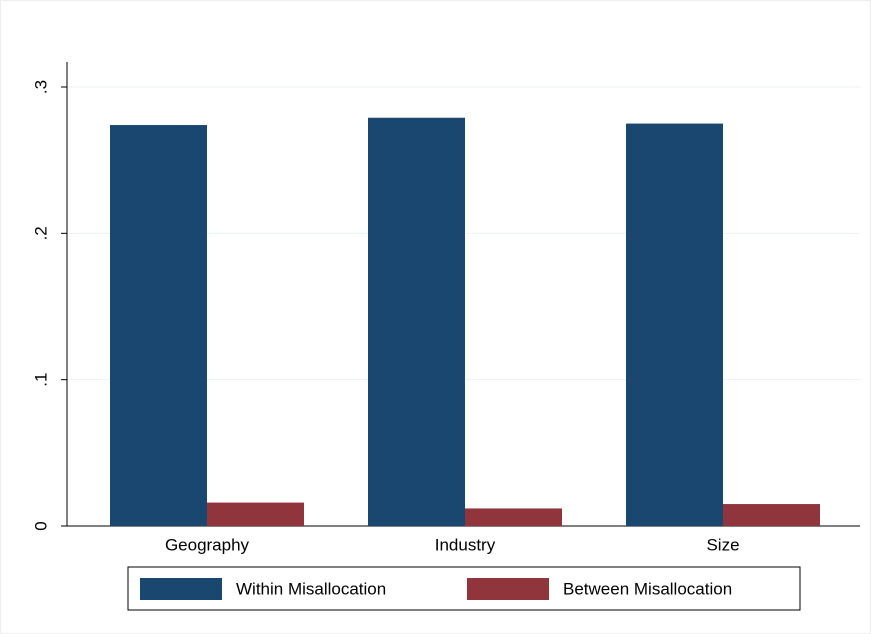  I want to click on legend-label: Within Misallocation, so click(311, 588).